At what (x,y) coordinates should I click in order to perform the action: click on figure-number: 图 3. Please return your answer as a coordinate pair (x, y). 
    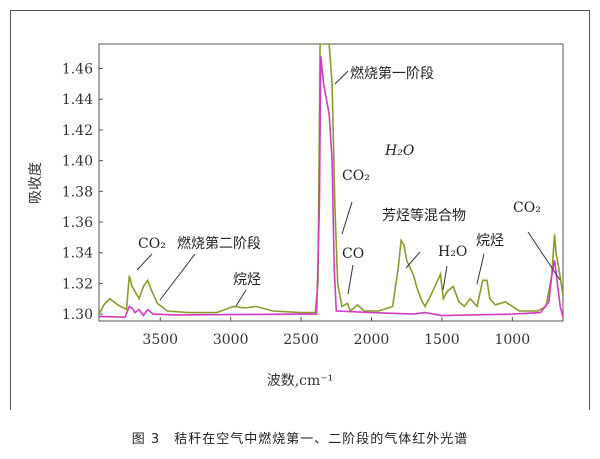
    Looking at the image, I should click on (146, 439).